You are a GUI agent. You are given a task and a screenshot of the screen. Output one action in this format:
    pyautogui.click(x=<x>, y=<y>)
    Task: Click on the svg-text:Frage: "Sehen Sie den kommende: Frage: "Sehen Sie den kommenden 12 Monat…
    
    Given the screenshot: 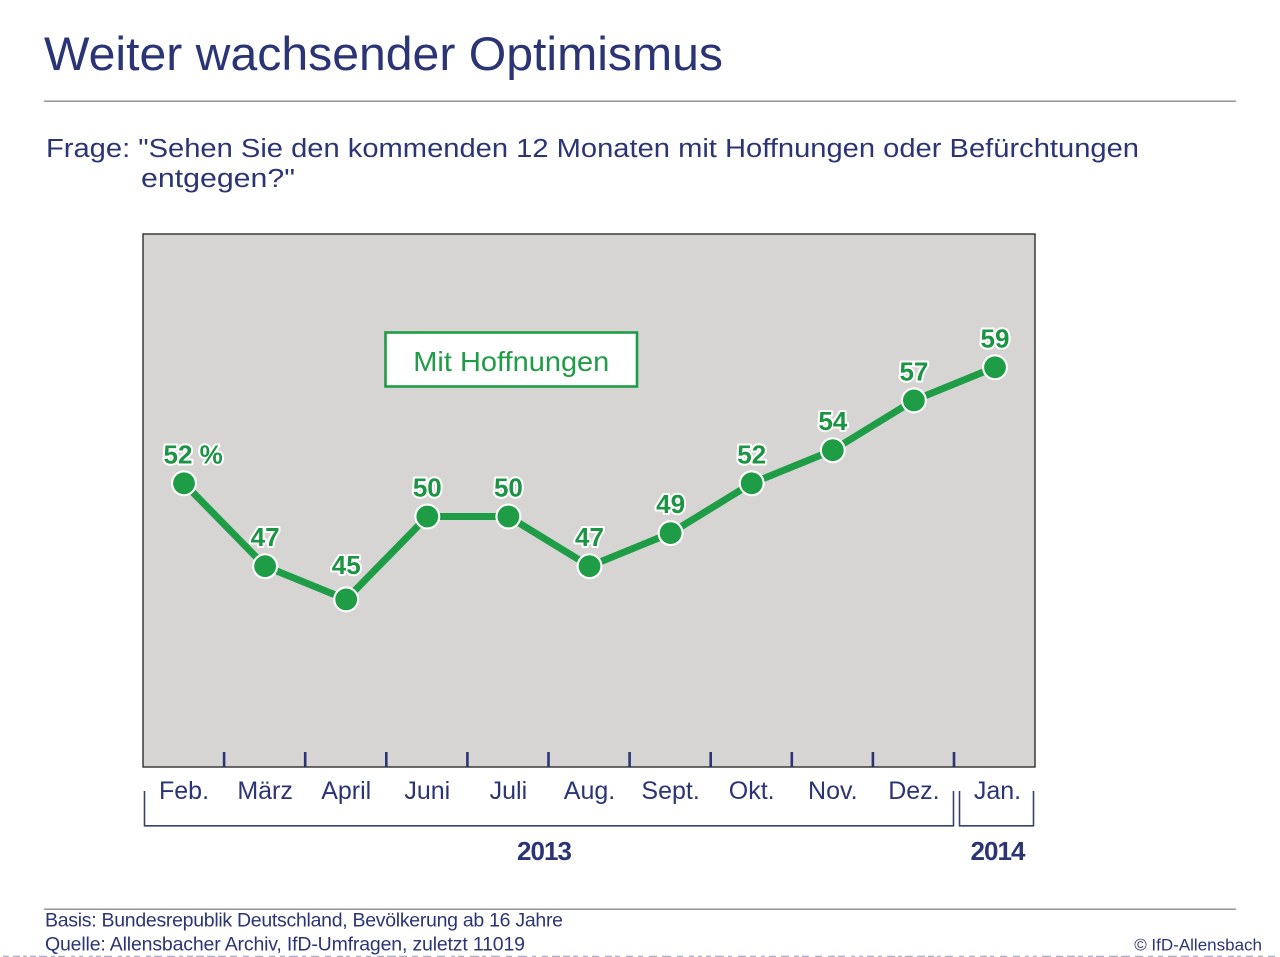 What is the action you would take?
    pyautogui.click(x=592, y=149)
    